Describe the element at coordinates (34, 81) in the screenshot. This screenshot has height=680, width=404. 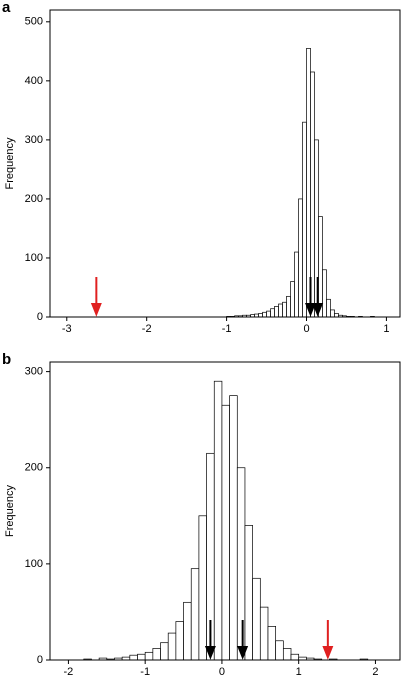
I see `y-tick-label: 400` at that location.